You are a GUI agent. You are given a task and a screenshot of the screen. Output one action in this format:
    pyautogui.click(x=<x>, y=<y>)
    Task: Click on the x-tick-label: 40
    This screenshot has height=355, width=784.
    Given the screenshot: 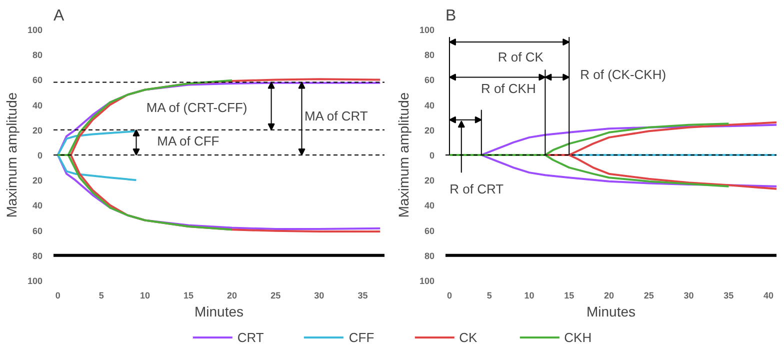 What is the action you would take?
    pyautogui.click(x=769, y=295)
    